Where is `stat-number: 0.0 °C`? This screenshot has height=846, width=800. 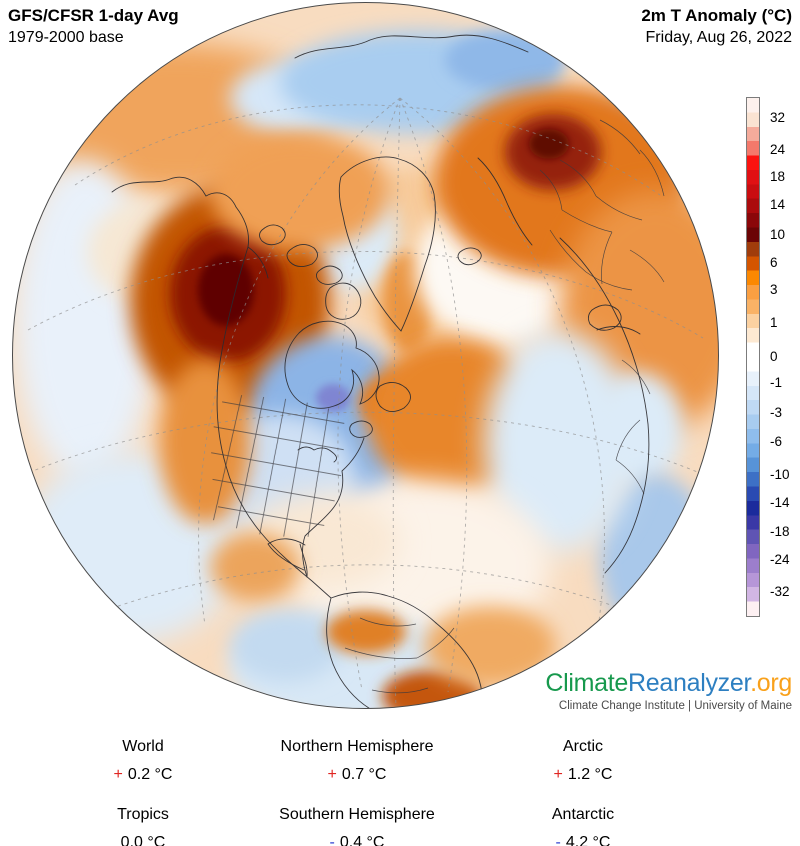 stat-number: 0.0 °C is located at coordinates (143, 840).